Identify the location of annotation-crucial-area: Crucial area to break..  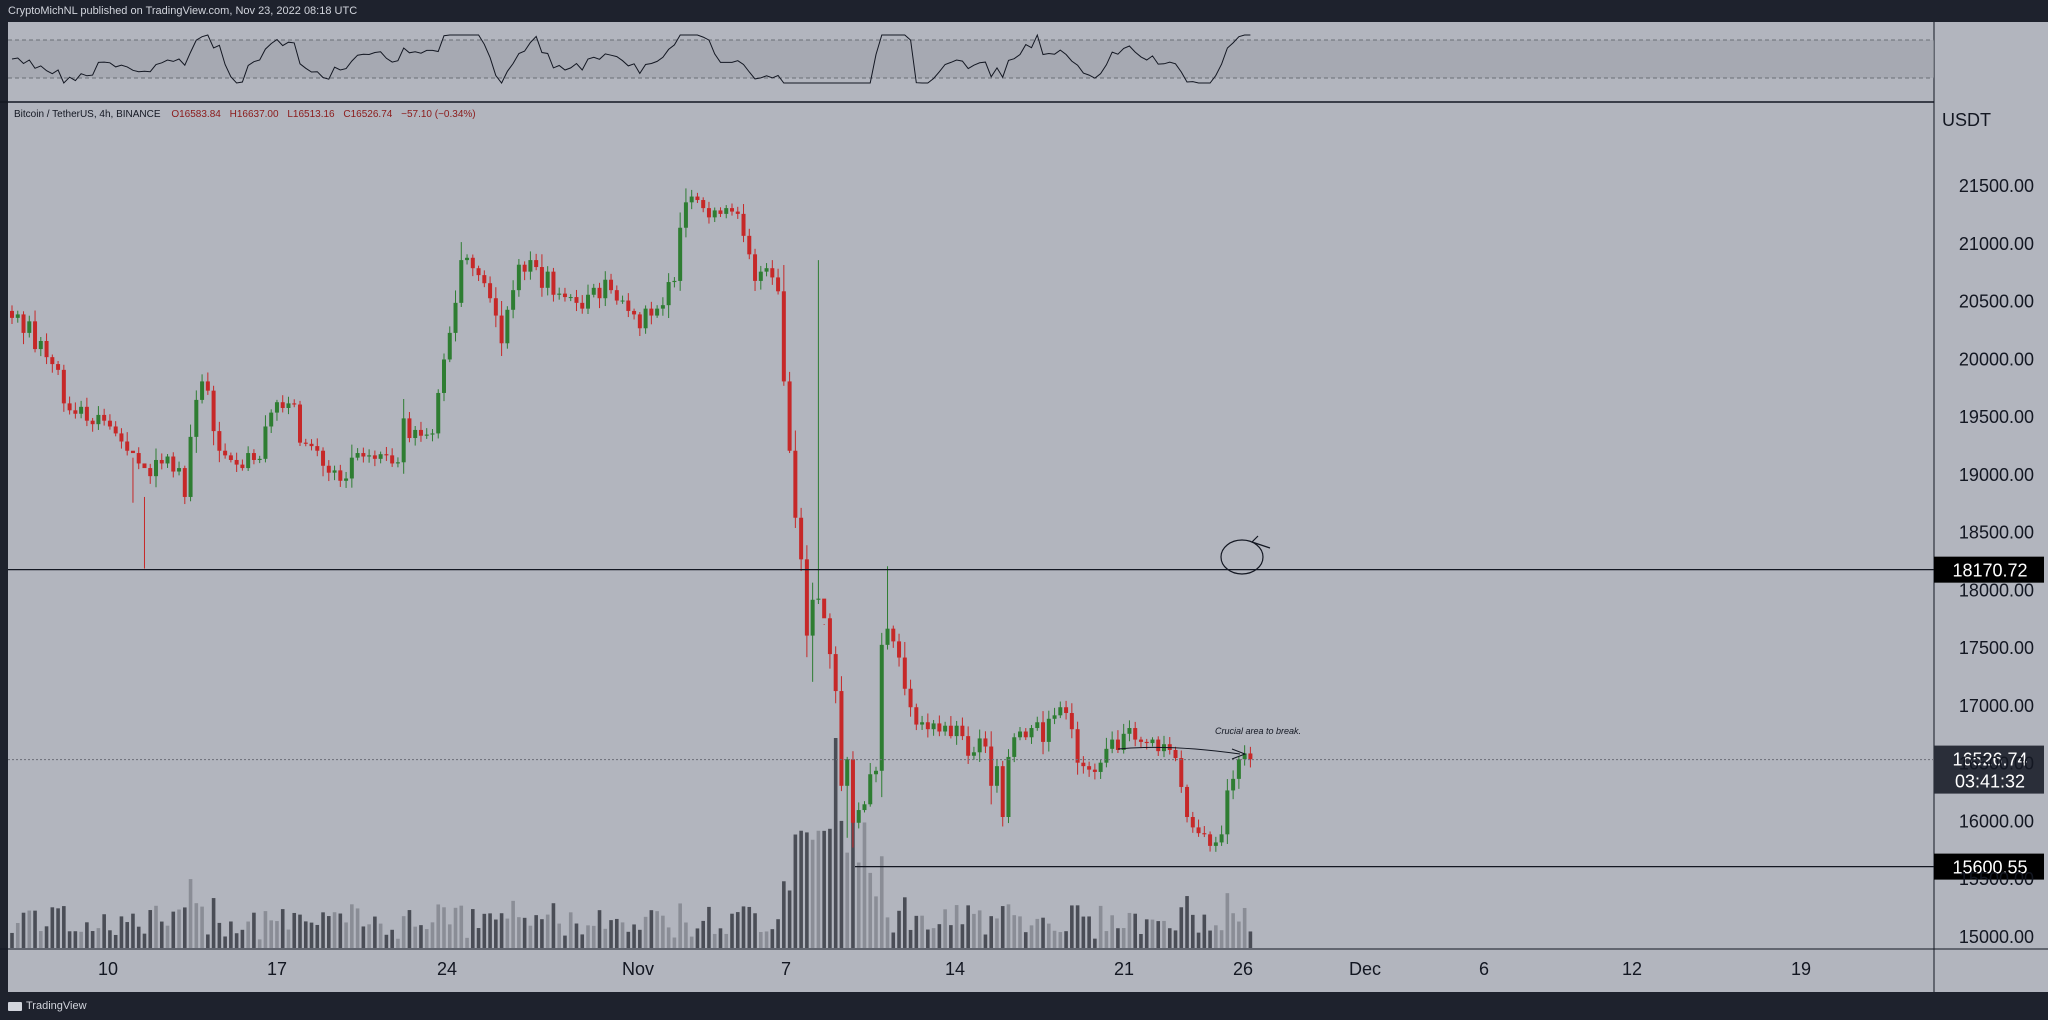
(1258, 731).